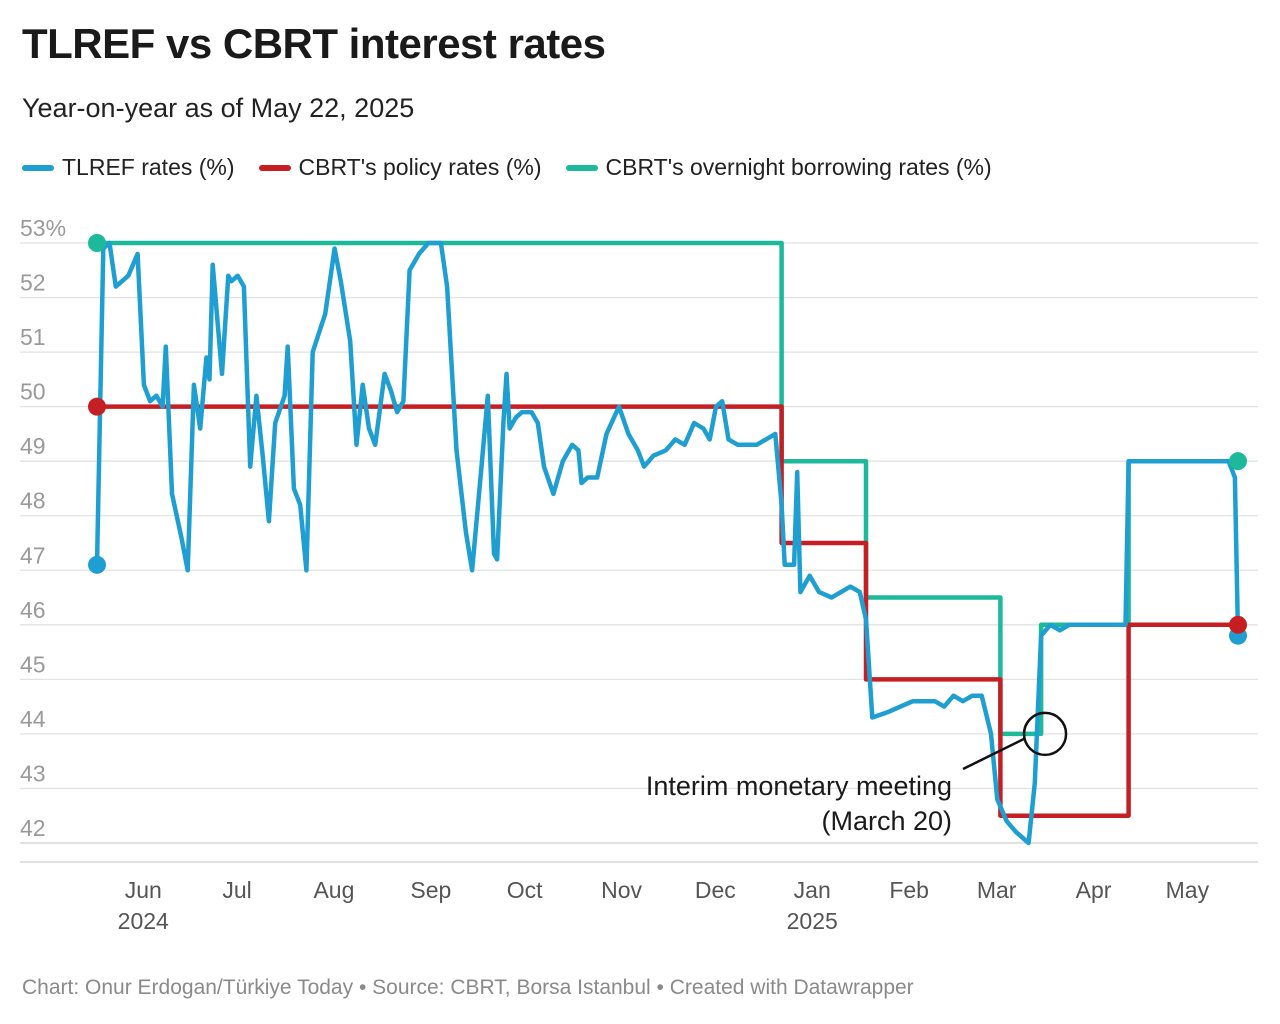 This screenshot has height=1024, width=1280. What do you see at coordinates (38, 167) in the screenshot?
I see `legend-swatch-tlref` at bounding box center [38, 167].